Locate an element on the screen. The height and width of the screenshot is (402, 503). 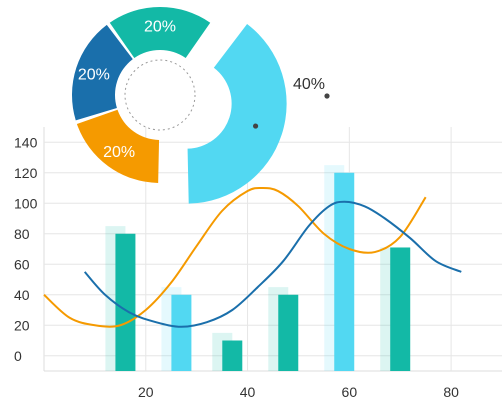
x-tick-label: 40 is located at coordinates (248, 392).